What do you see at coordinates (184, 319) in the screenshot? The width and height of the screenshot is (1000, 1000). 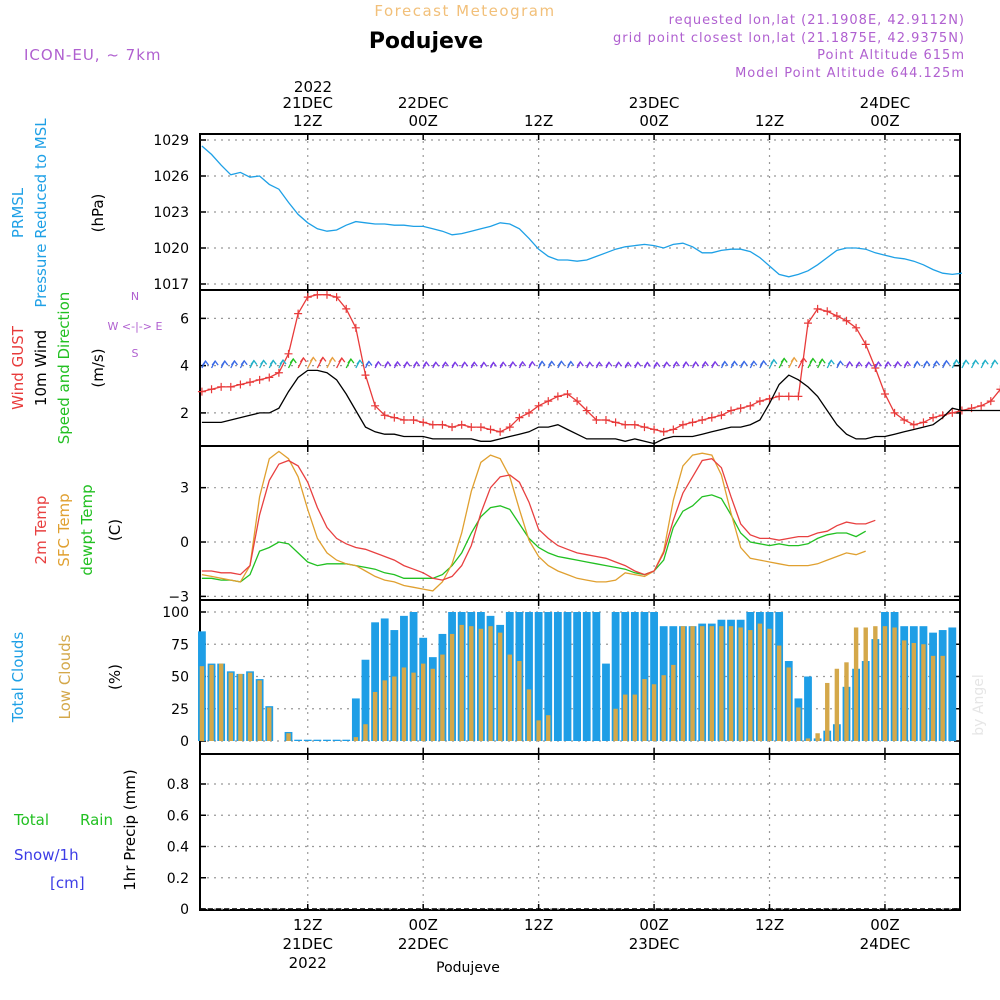 I see `y-tick-label: 6` at bounding box center [184, 319].